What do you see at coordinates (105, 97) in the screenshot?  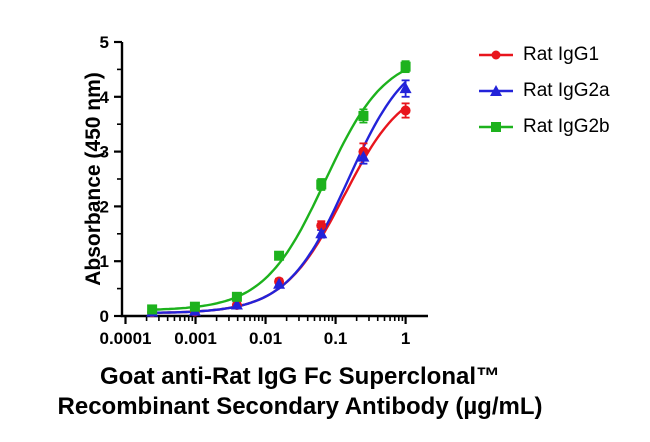 I see `y-tick-label: 4` at bounding box center [105, 97].